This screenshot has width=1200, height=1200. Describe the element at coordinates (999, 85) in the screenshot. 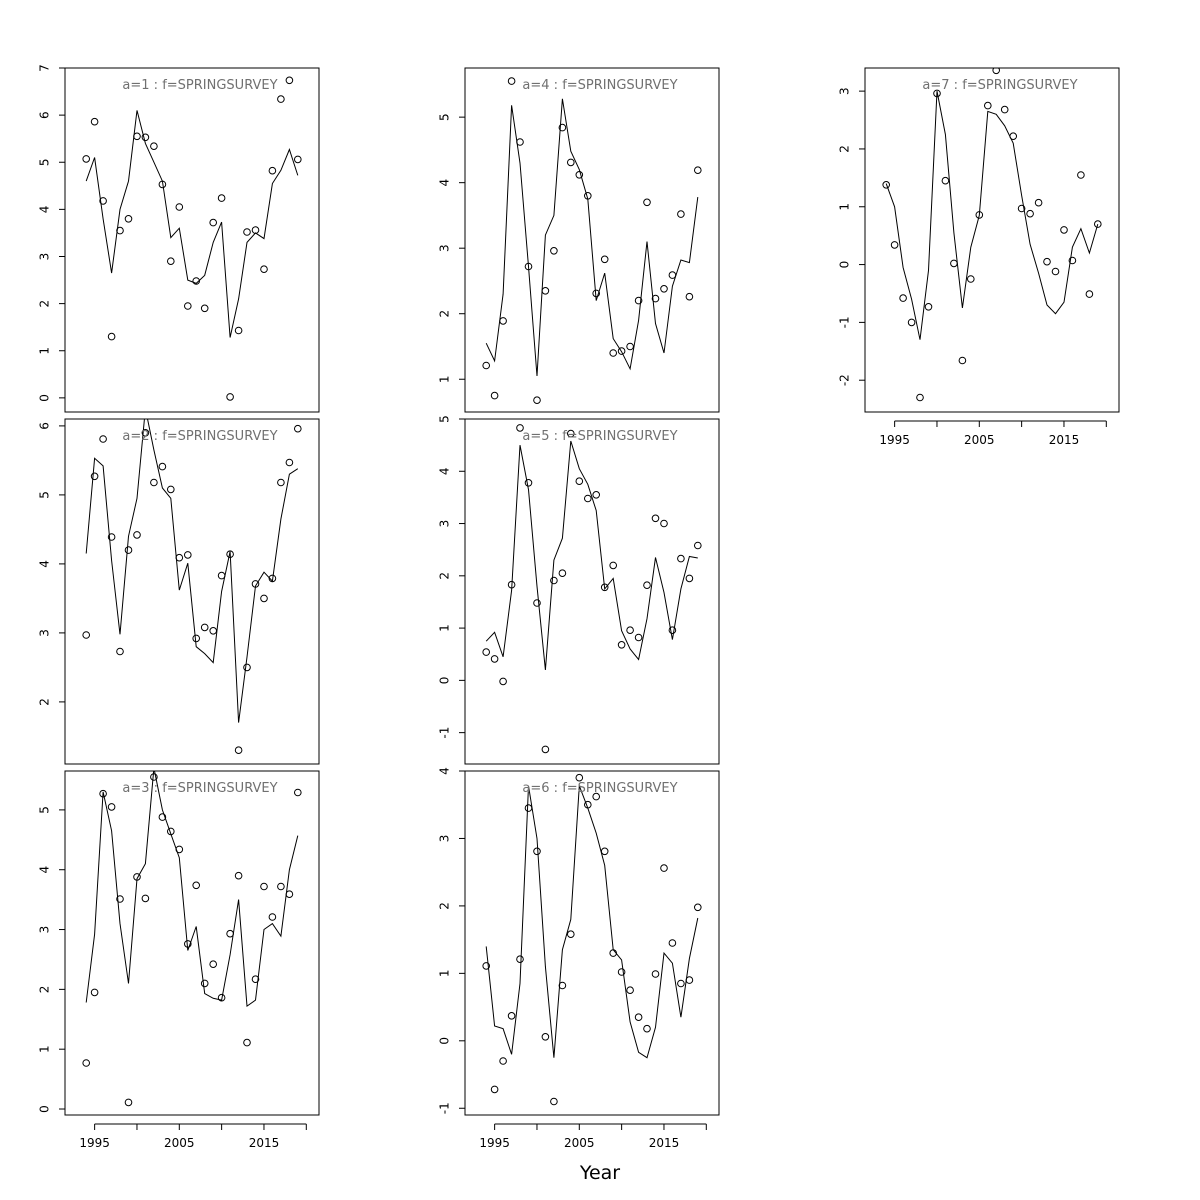

I see `panel-title: a=7 : f=SPRINGSURVEY` at that location.